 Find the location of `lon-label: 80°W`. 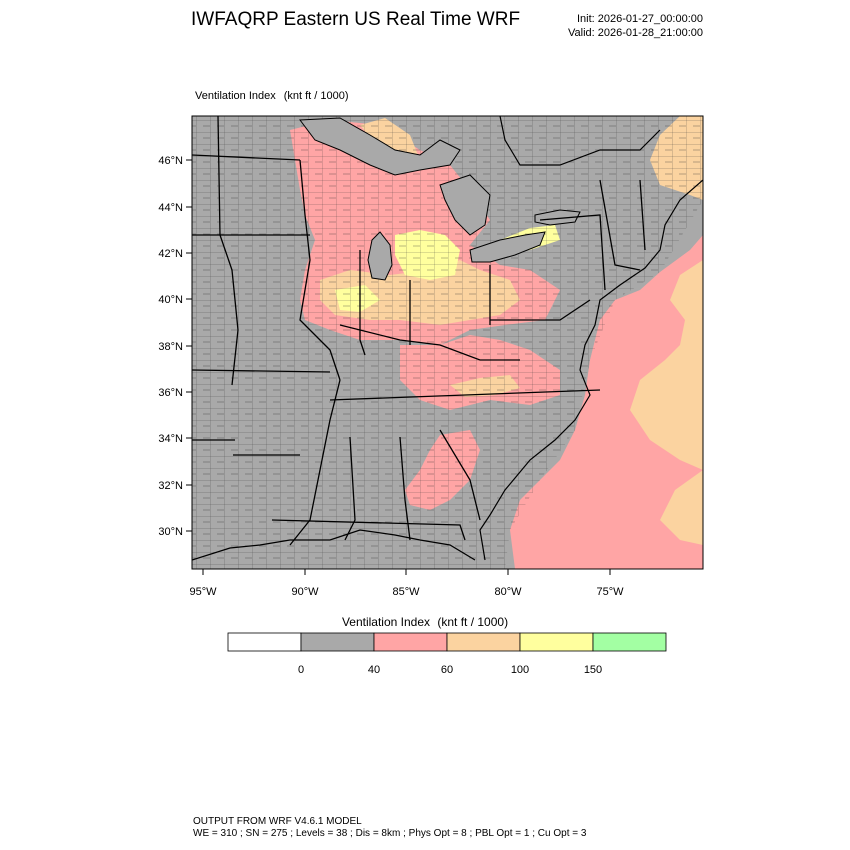

lon-label: 80°W is located at coordinates (508, 592).